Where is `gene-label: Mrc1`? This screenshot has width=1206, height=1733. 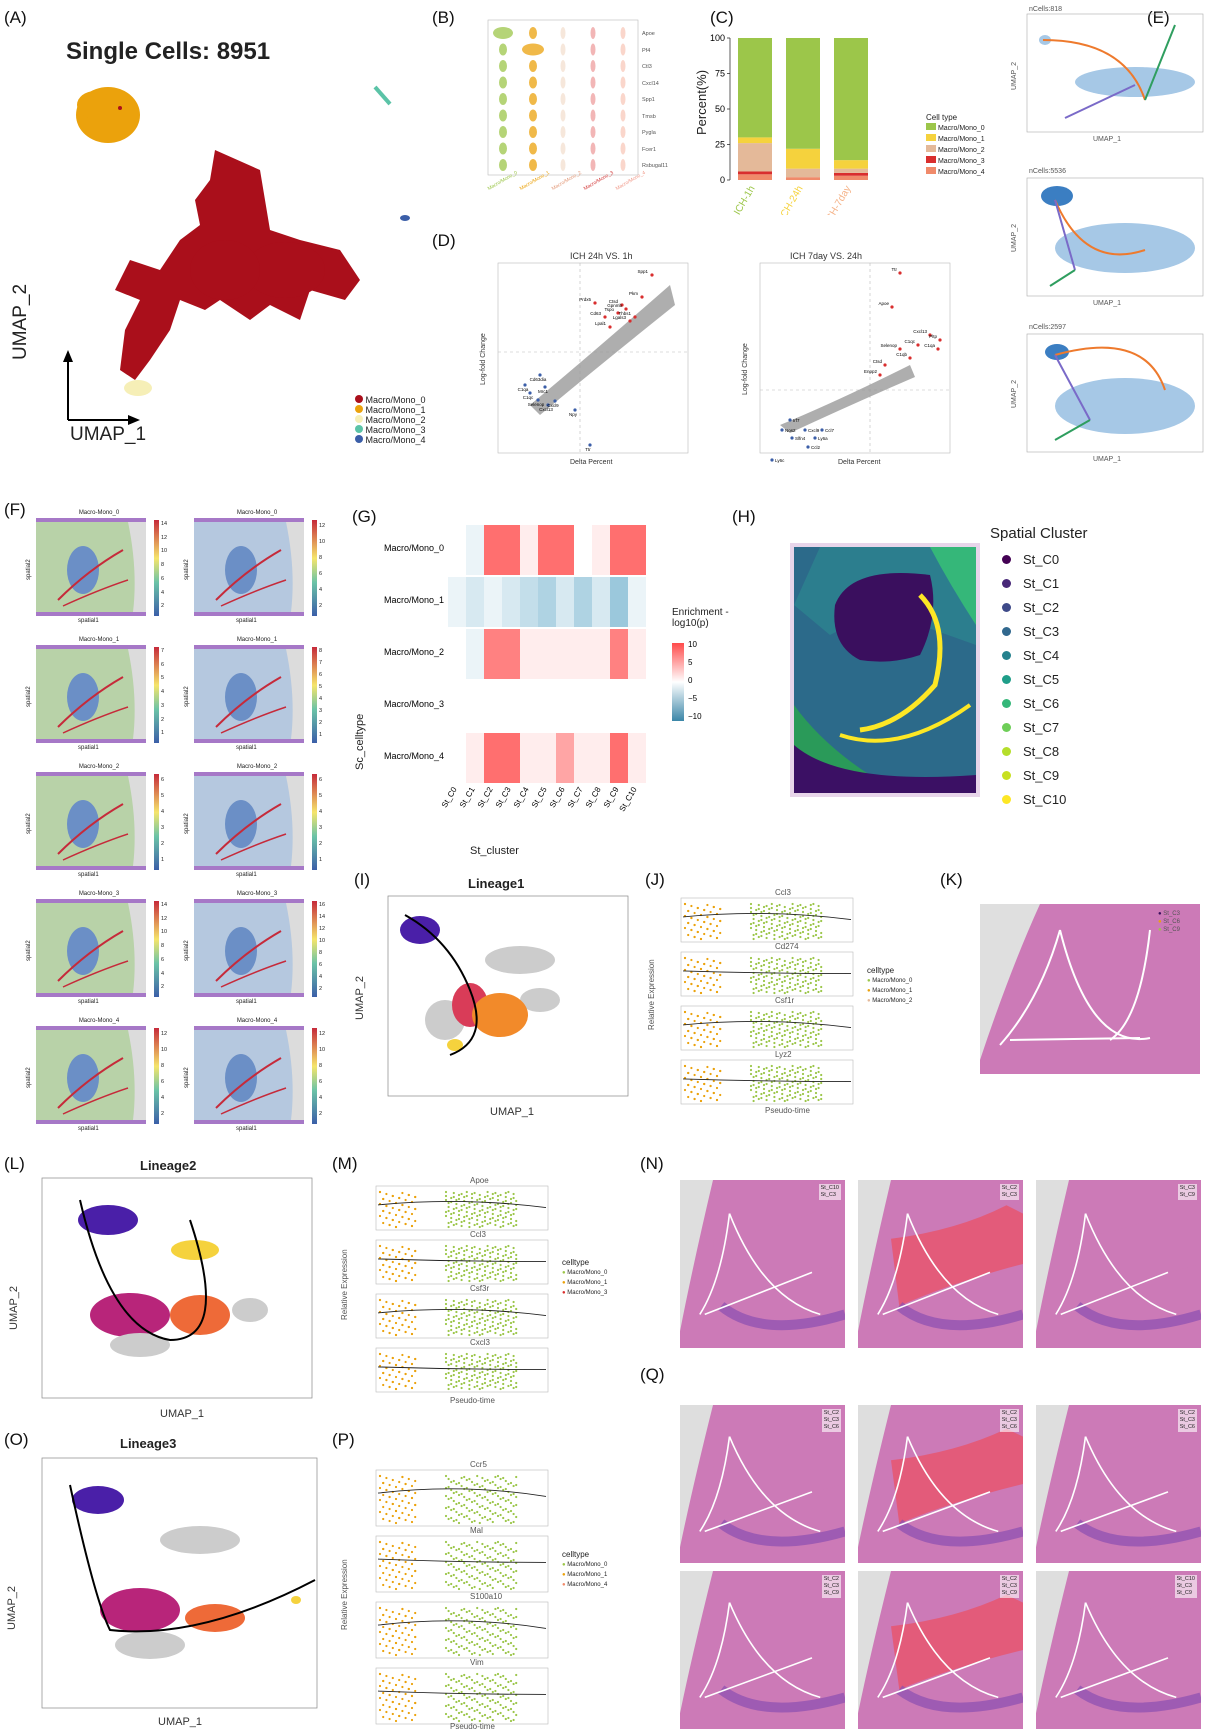
gene-label: Mrc1 is located at coordinates (543, 391).